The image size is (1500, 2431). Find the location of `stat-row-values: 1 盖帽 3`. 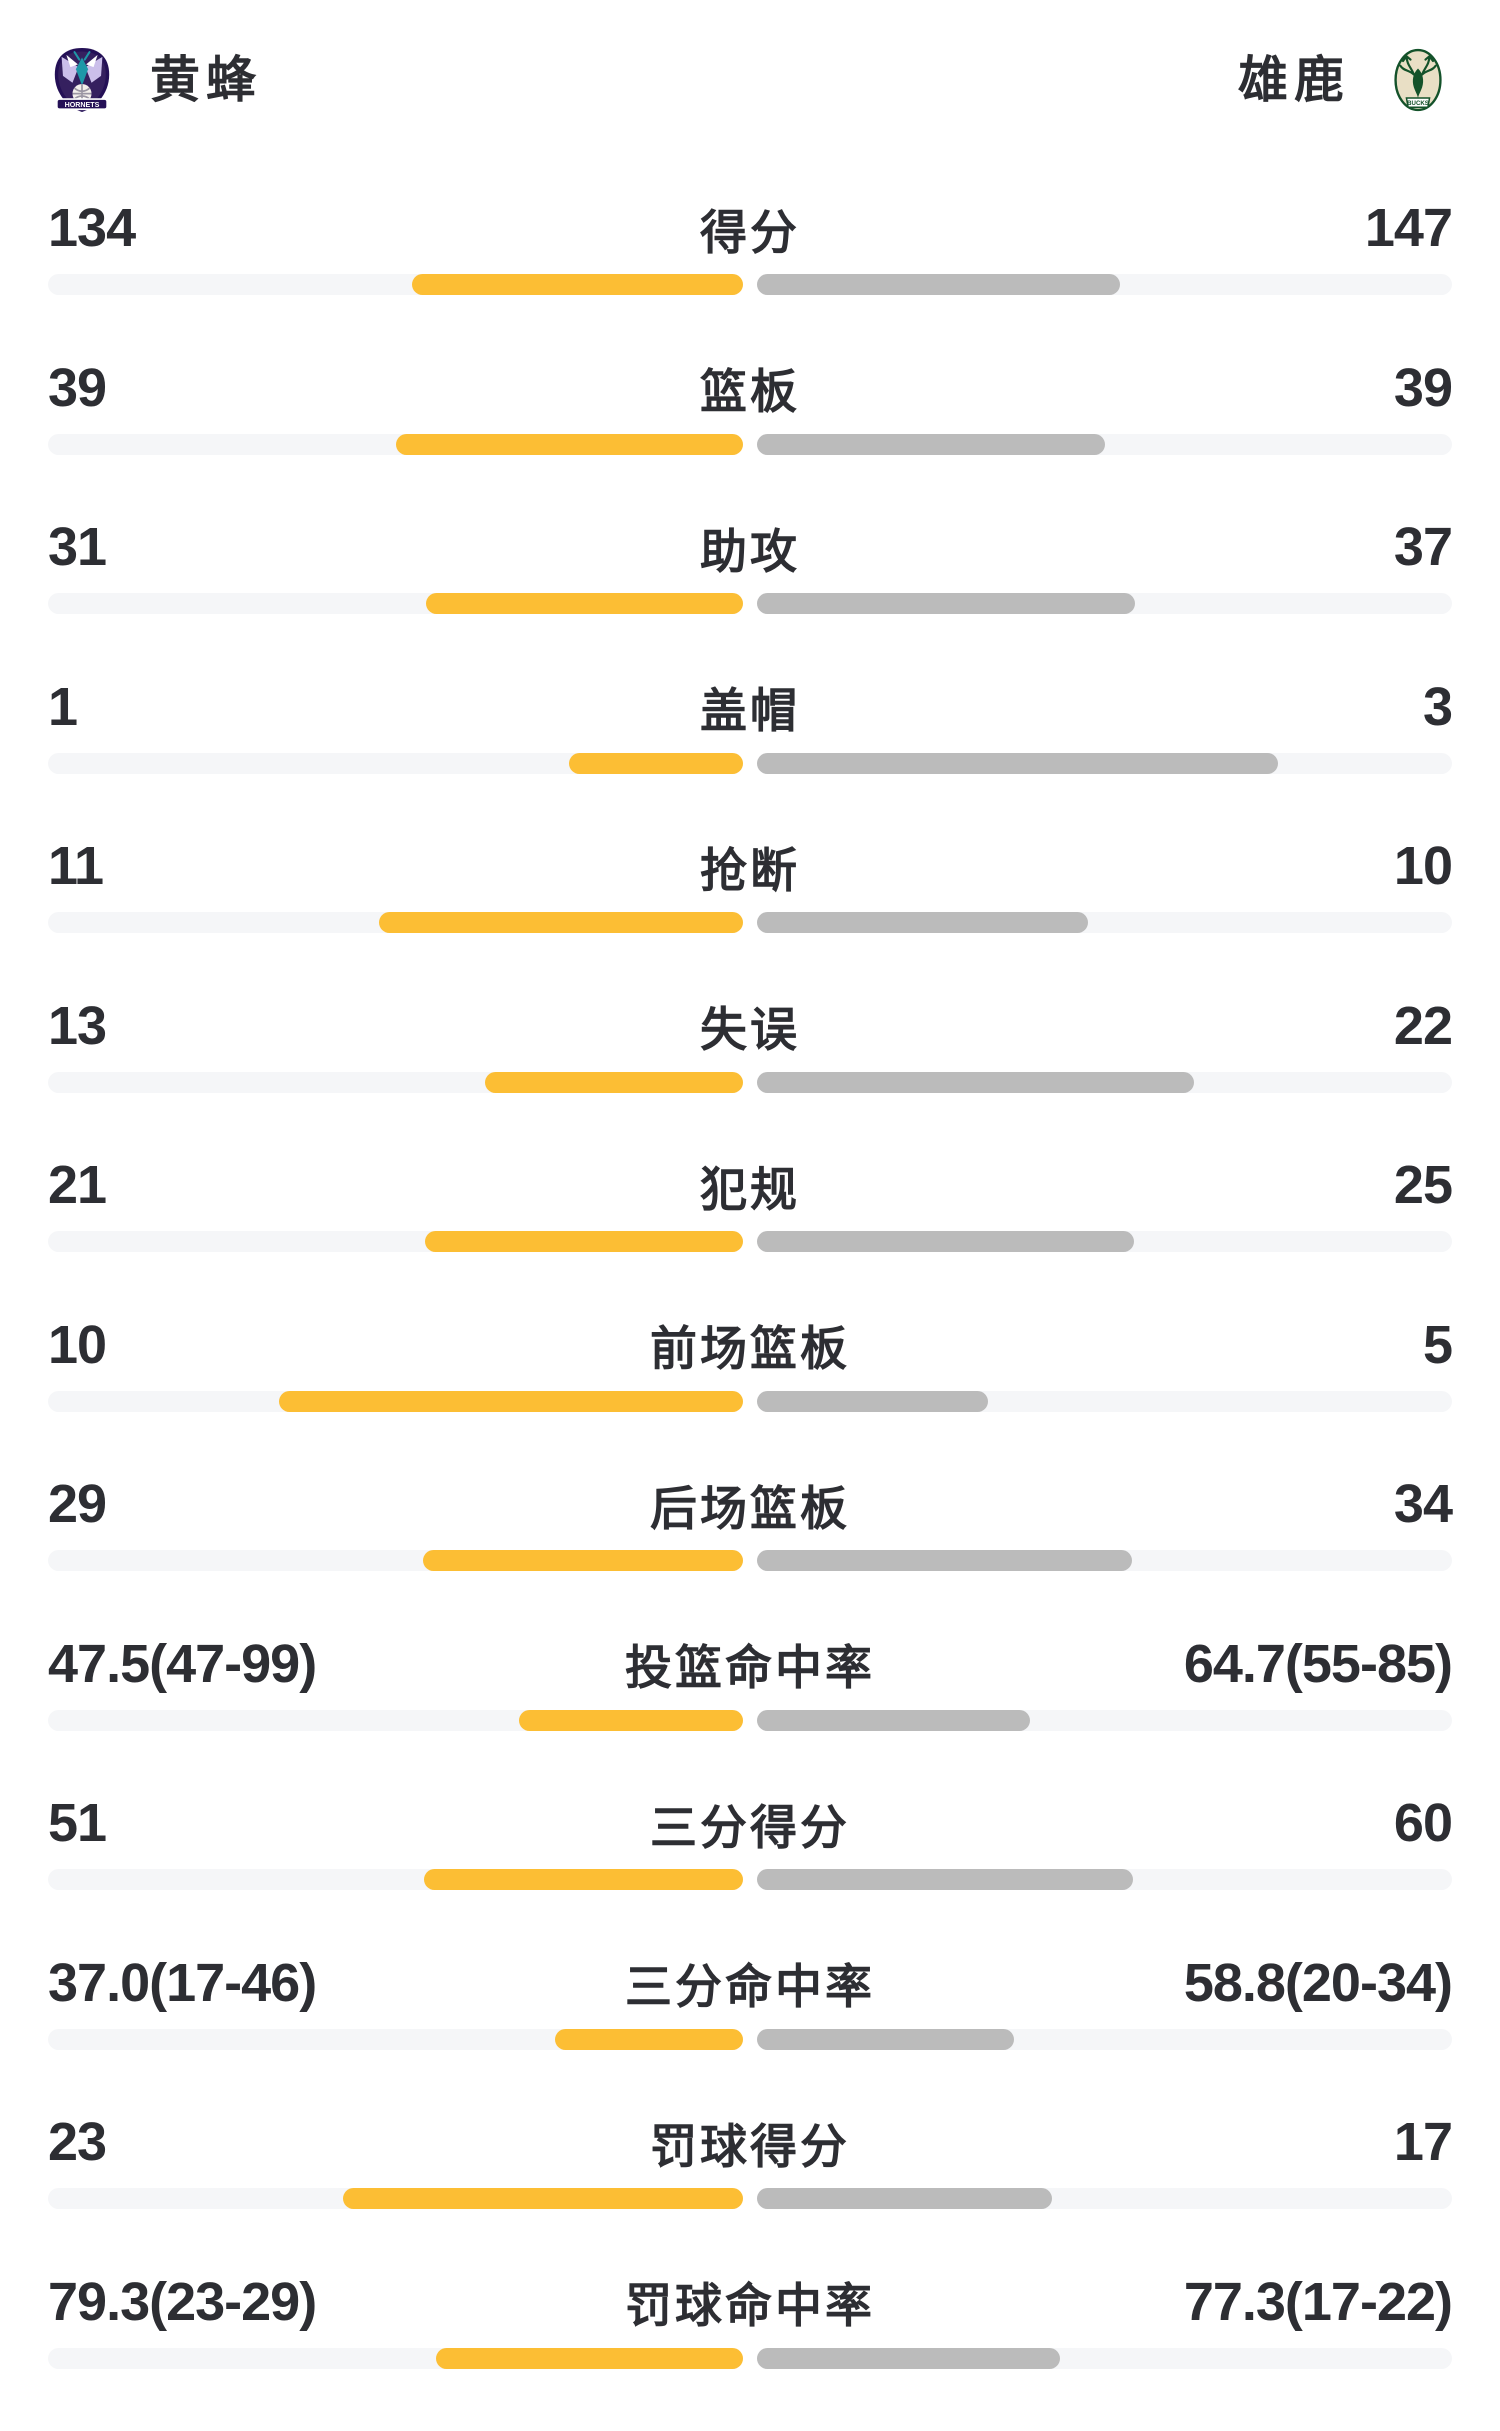

stat-row-values: 1 盖帽 3 is located at coordinates (750, 707).